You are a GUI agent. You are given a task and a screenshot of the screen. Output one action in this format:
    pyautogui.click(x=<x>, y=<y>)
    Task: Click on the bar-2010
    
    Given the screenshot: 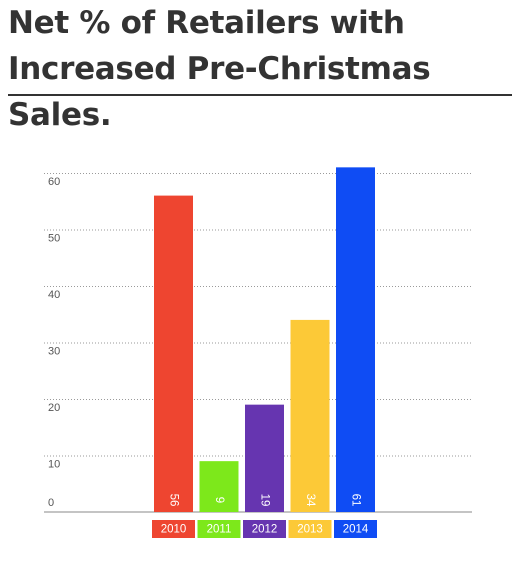 What is the action you would take?
    pyautogui.click(x=173, y=353)
    